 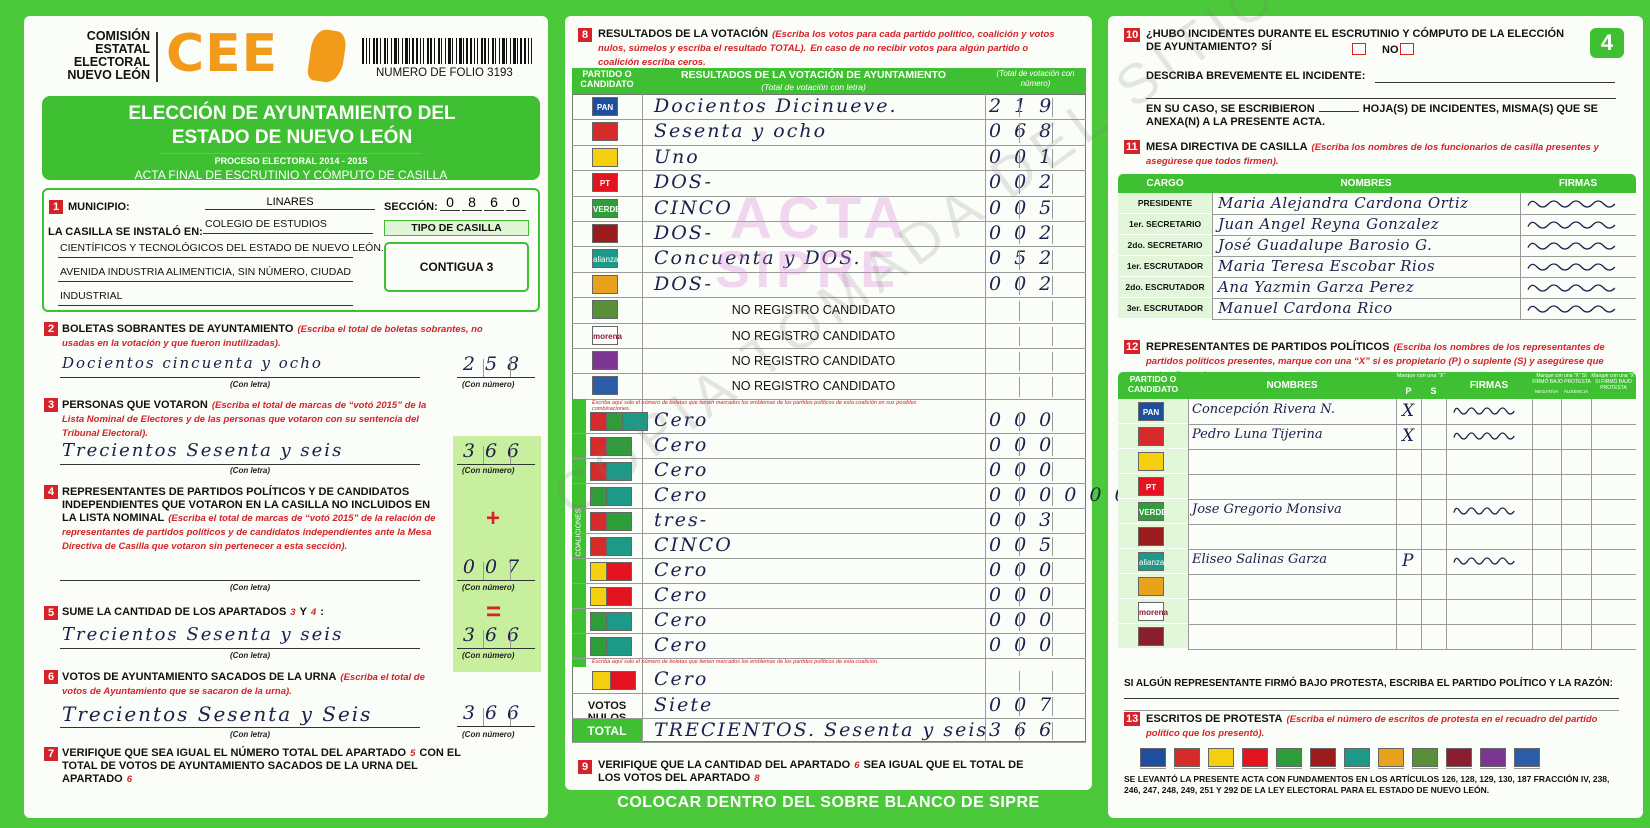 I want to click on handwriting: Jose Gregorio Monsiva, so click(x=1267, y=509).